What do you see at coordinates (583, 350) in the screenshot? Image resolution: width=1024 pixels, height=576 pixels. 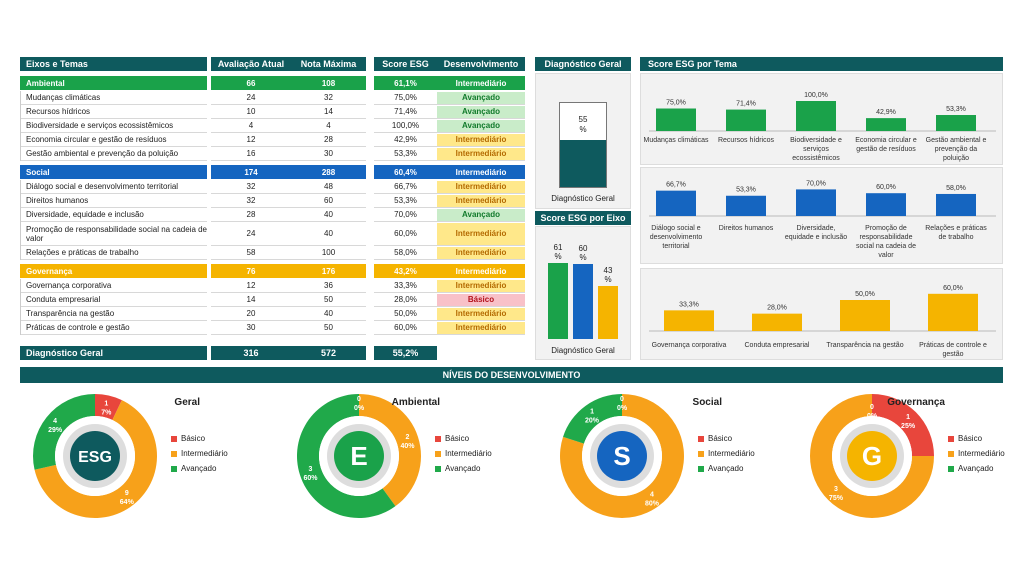 I see `eixo-label: Diagnóstico Geral` at bounding box center [583, 350].